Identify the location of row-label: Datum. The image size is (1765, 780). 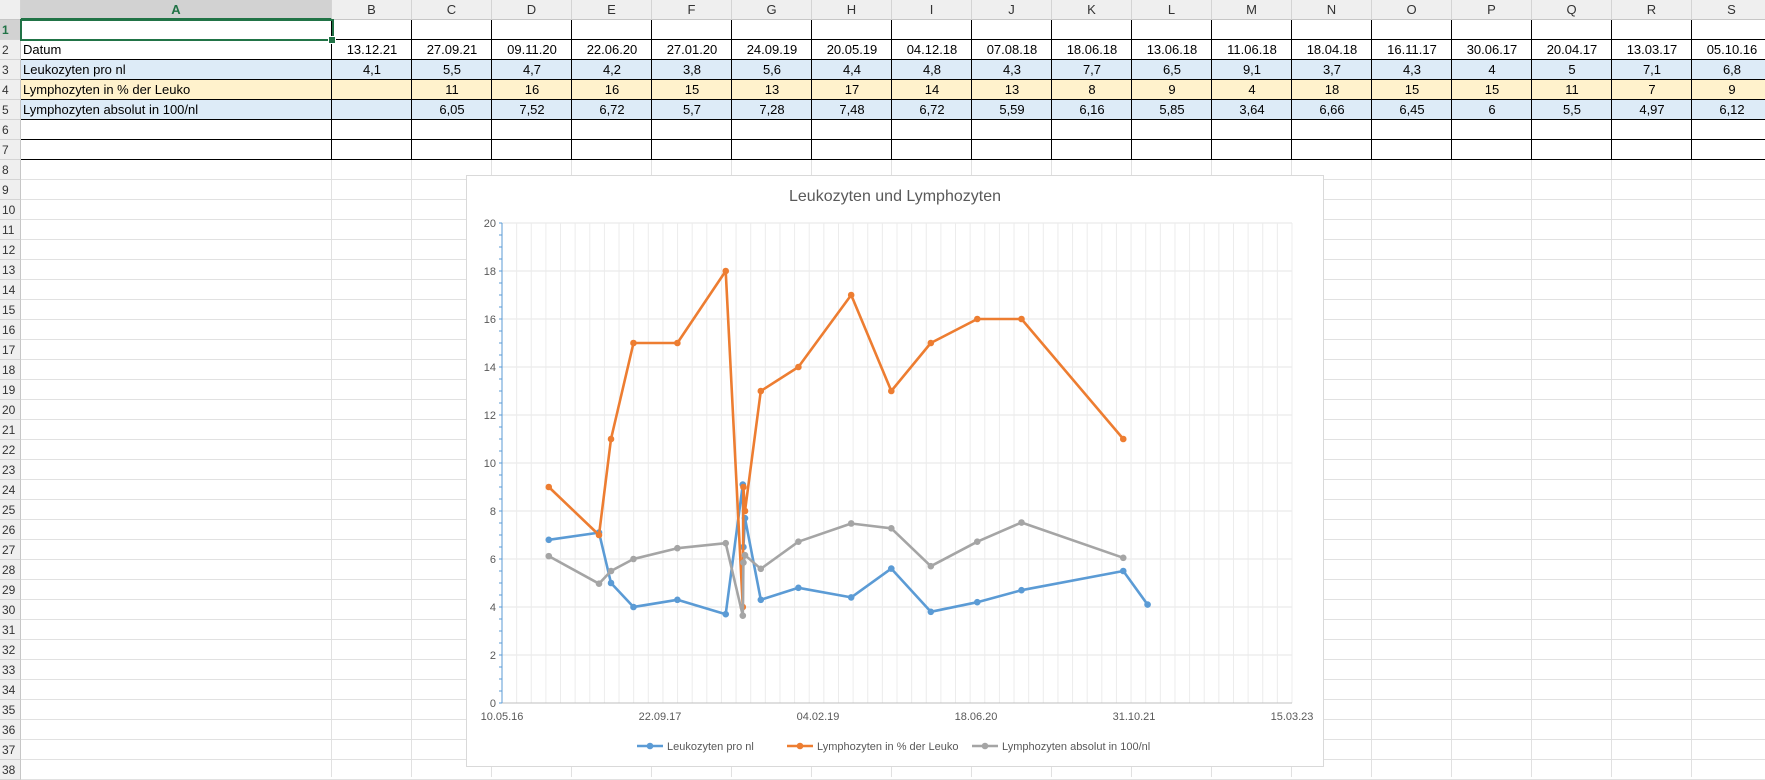
(42, 49).